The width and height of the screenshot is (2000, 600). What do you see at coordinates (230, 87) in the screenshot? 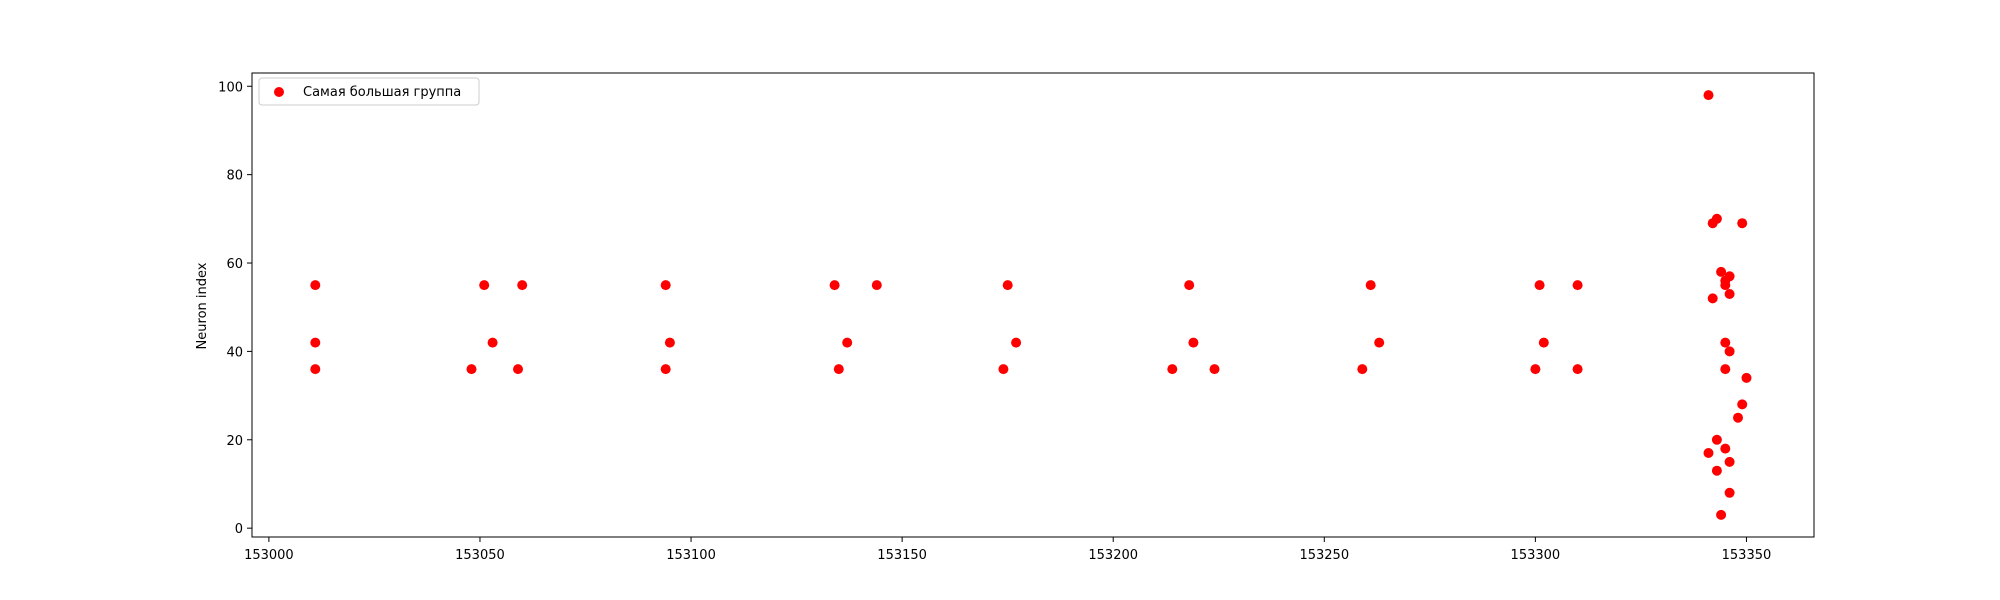
I see `y-tick-label: 100` at bounding box center [230, 87].